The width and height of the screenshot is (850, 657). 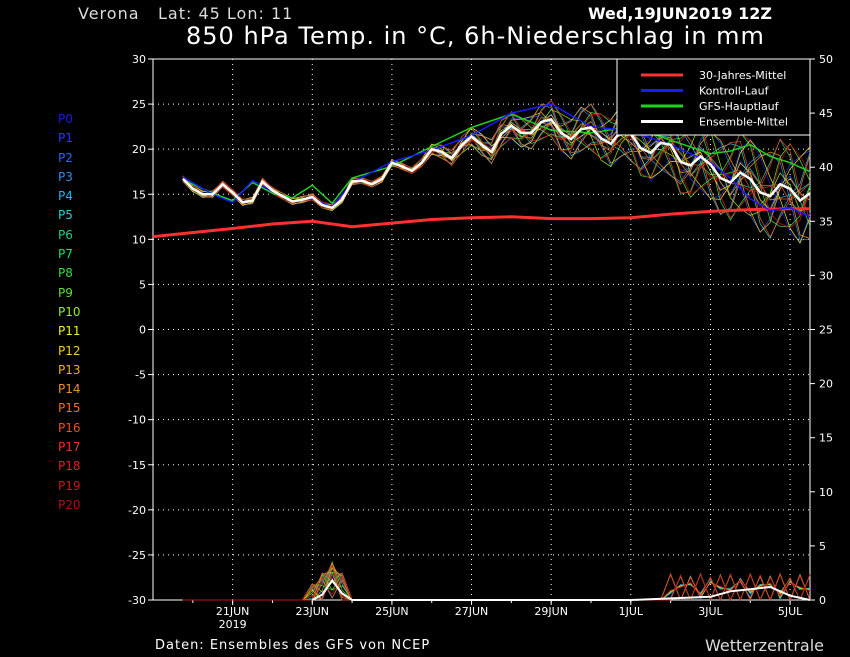 What do you see at coordinates (233, 624) in the screenshot?
I see `x-tick-year-label: 2019` at bounding box center [233, 624].